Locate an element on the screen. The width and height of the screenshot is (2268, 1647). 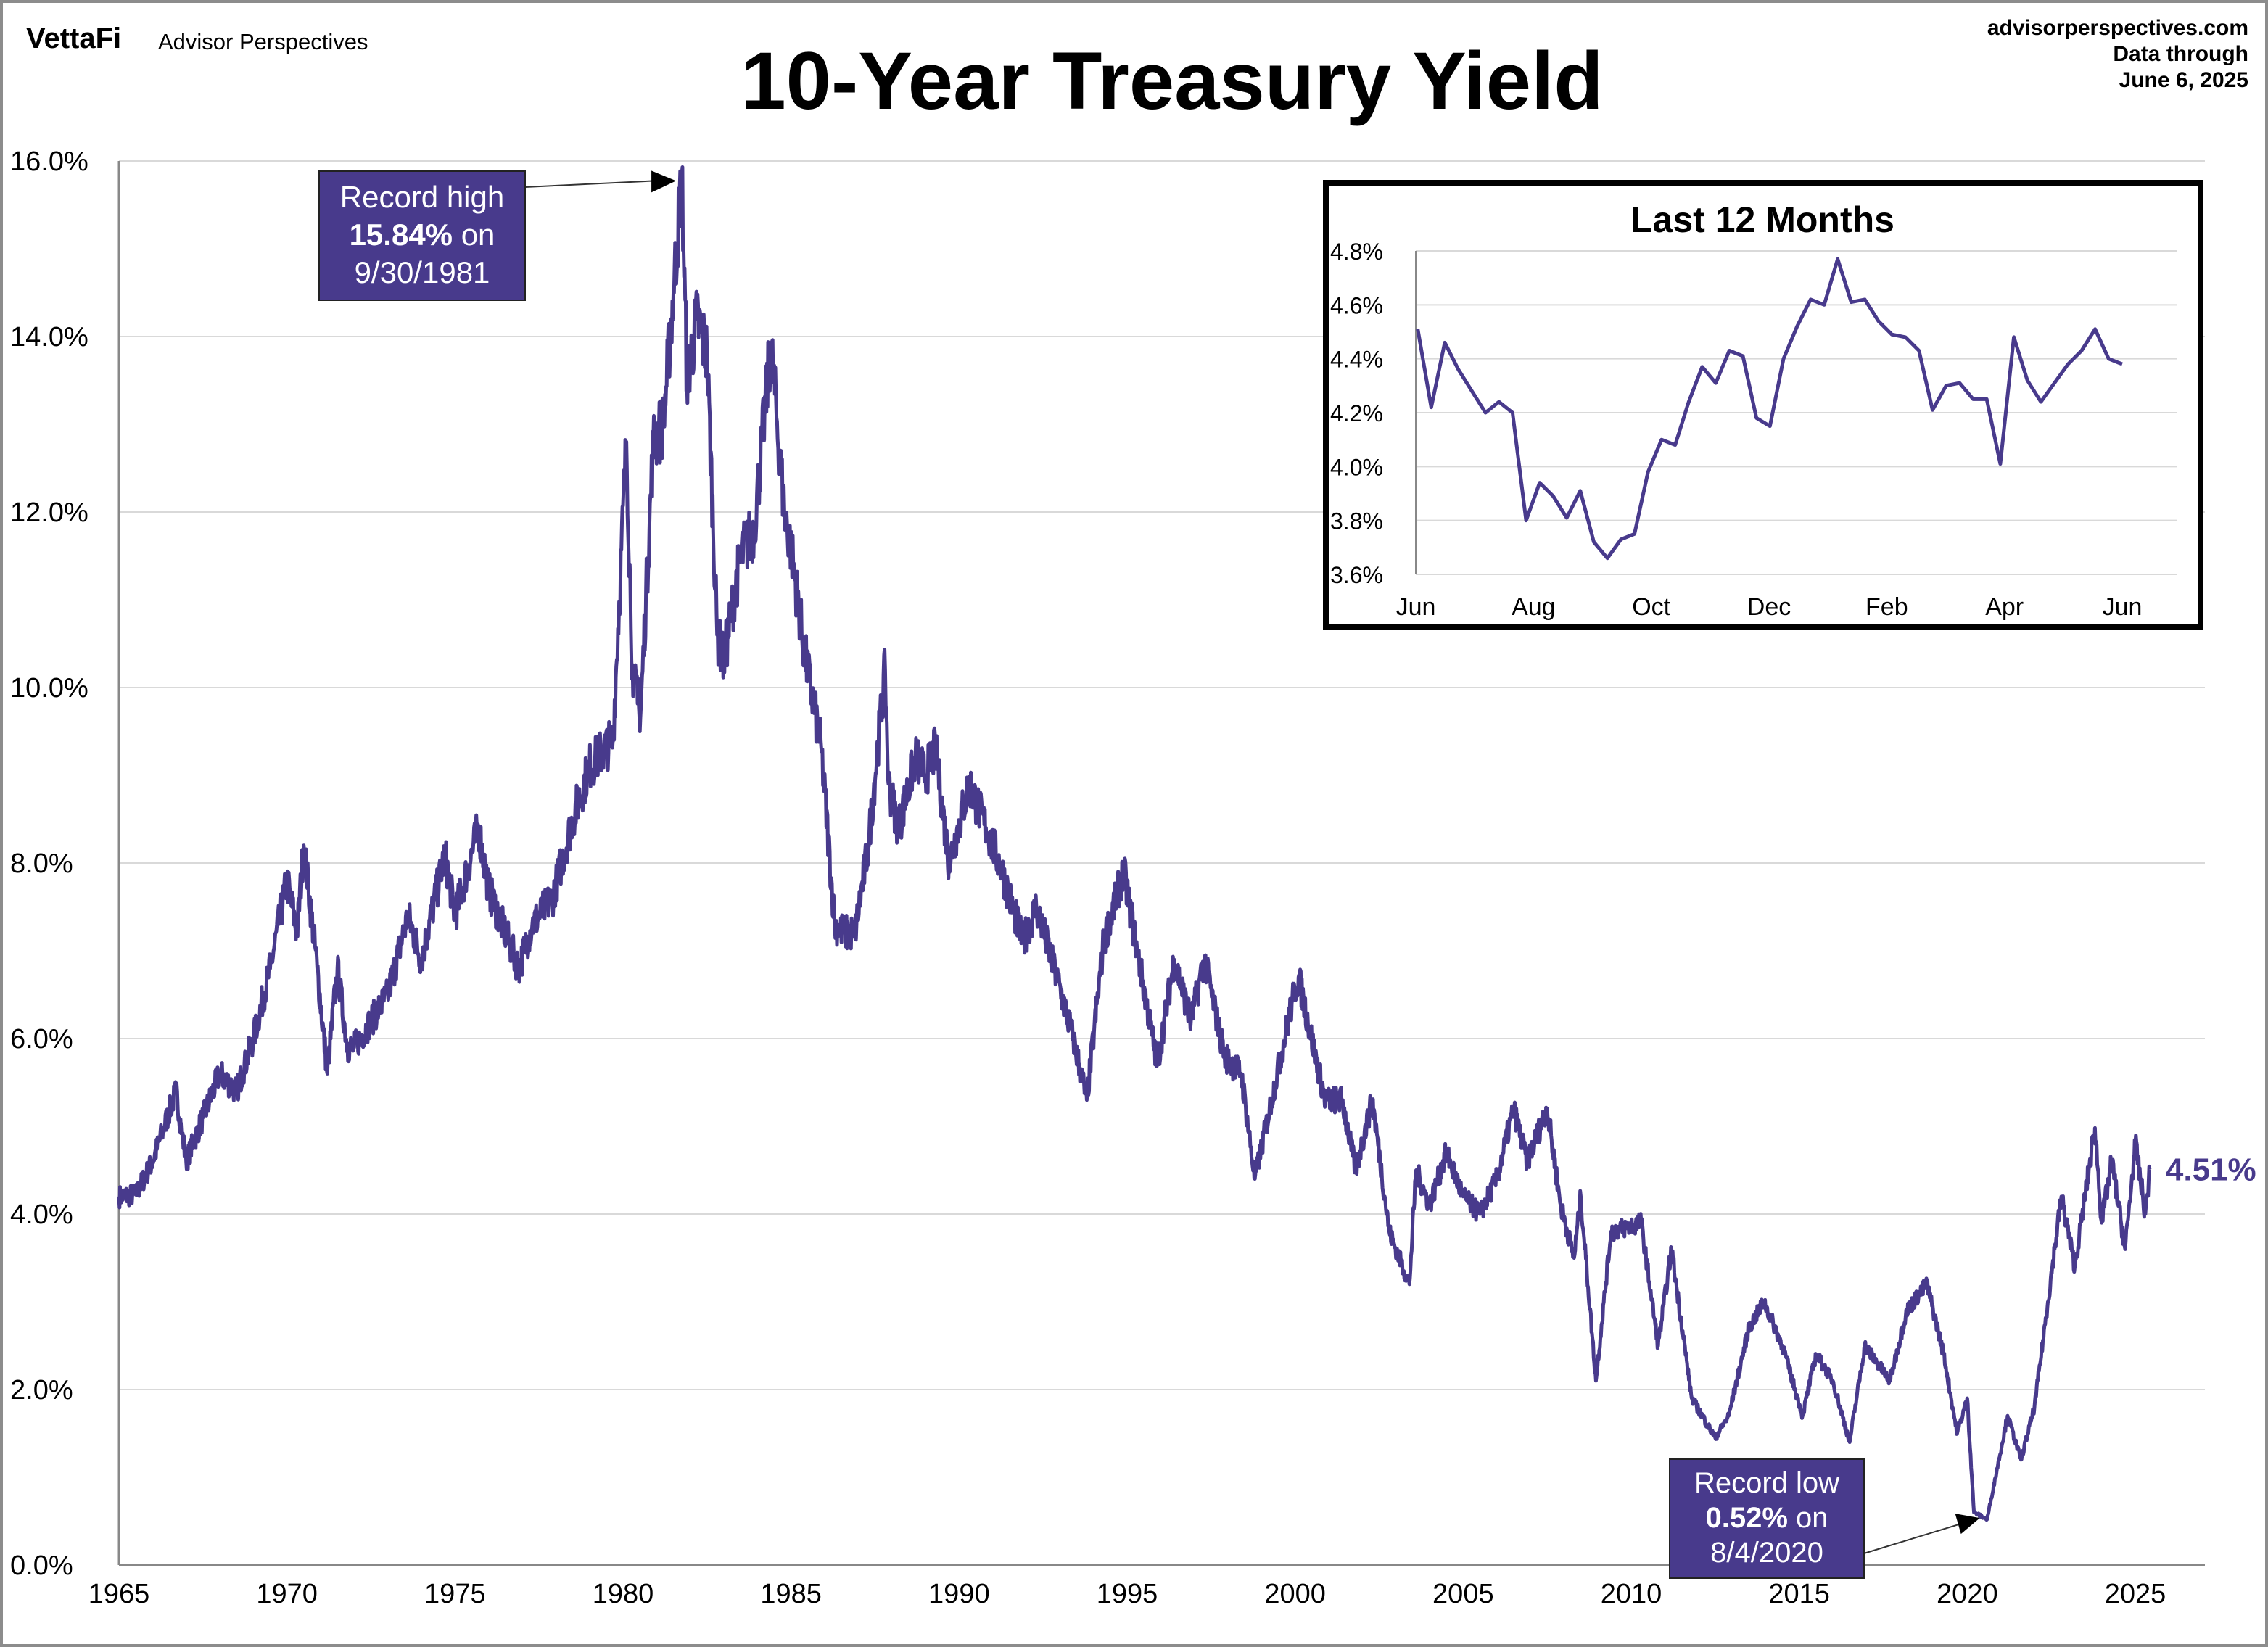
inset-y-tick-label: 4.0% is located at coordinates (1356, 467).